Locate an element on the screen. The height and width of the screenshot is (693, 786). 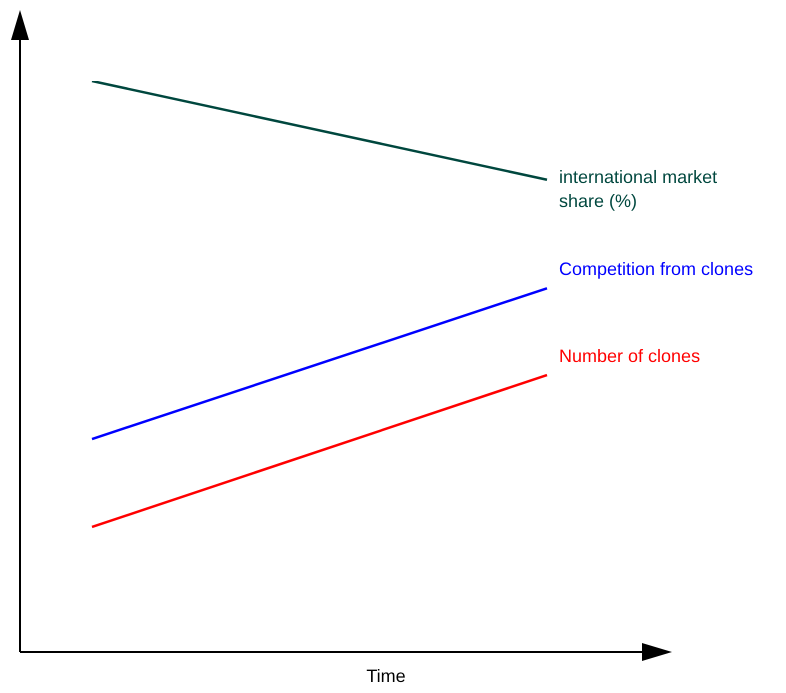
series-label: Number of clones is located at coordinates (629, 356).